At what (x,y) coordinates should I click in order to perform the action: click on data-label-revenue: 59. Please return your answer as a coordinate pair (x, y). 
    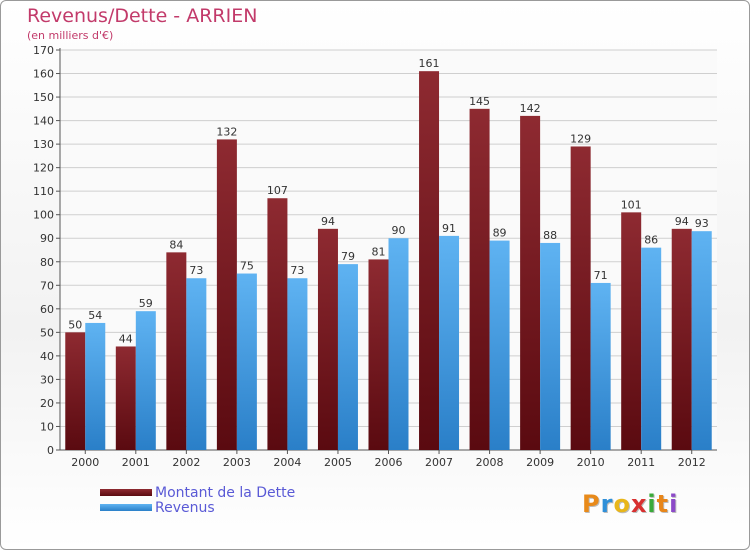
    Looking at the image, I should click on (146, 303).